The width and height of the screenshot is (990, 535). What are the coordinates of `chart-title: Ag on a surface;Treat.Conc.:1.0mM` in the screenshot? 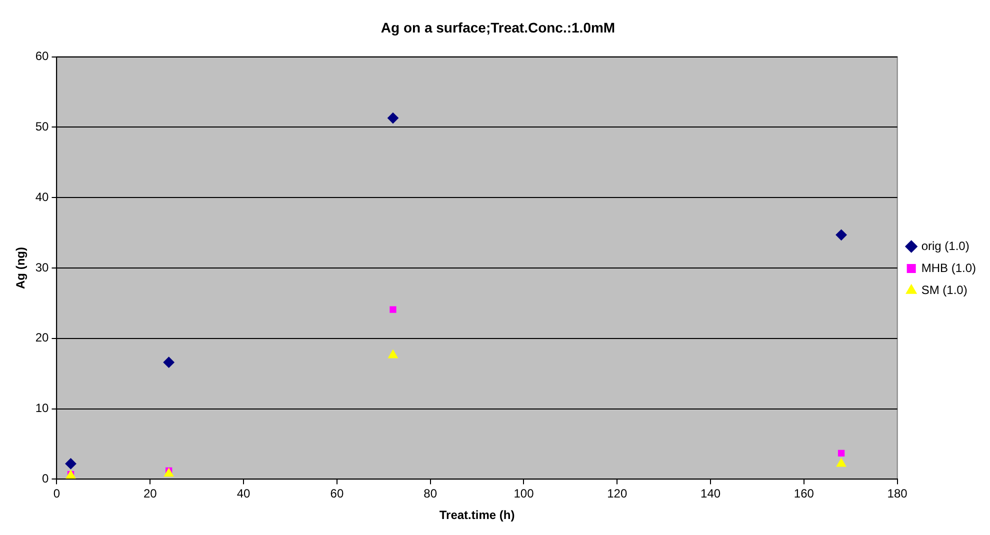 It's located at (498, 27).